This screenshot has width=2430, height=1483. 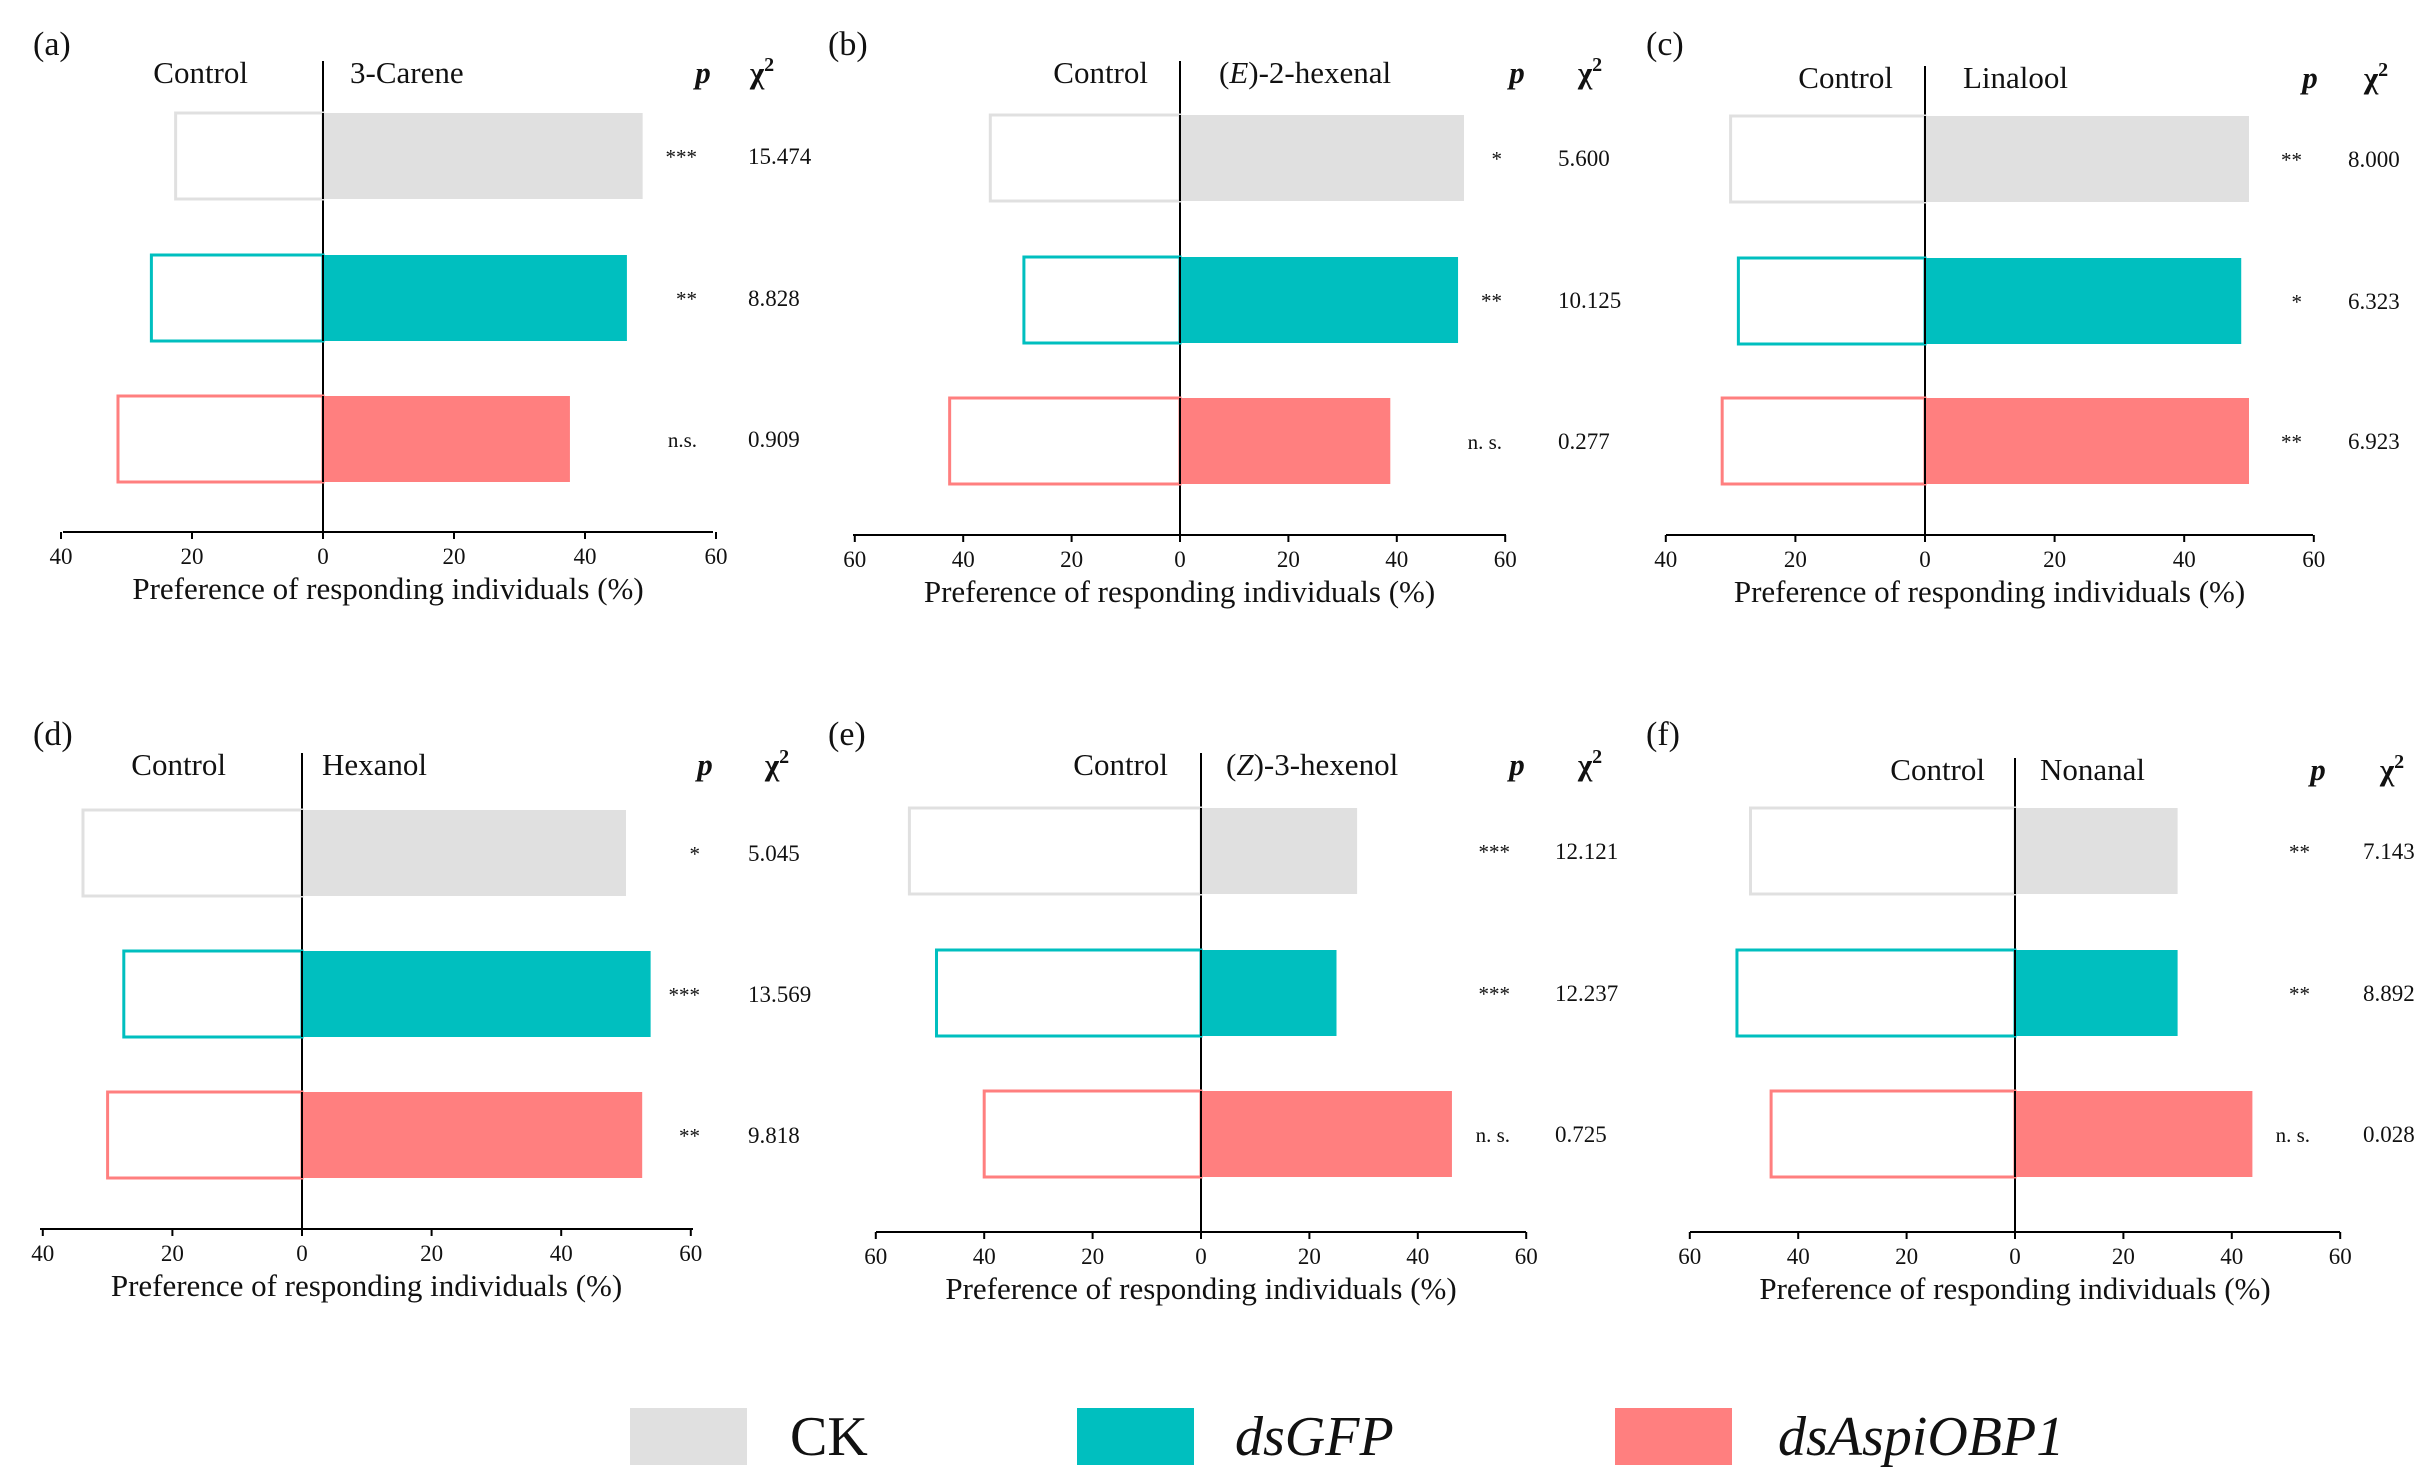 I want to click on chi-square-value: 0.028, so click(x=2389, y=1134).